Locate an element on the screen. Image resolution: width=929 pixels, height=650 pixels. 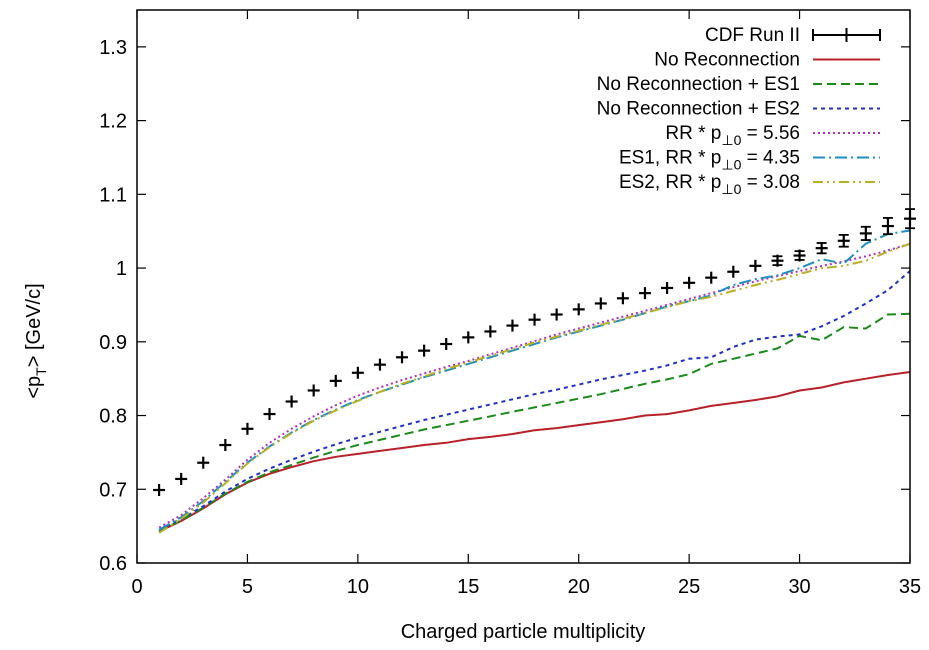
legend-label: ES1, RR * p⊥0 = 4.35 is located at coordinates (709, 160).